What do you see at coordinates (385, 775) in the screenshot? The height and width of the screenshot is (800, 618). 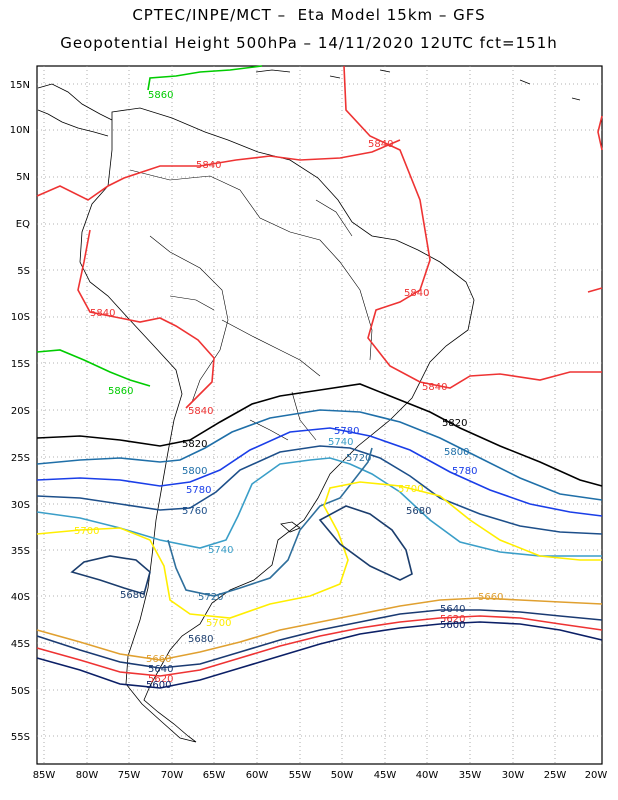 I see `lon-label: 45W` at bounding box center [385, 775].